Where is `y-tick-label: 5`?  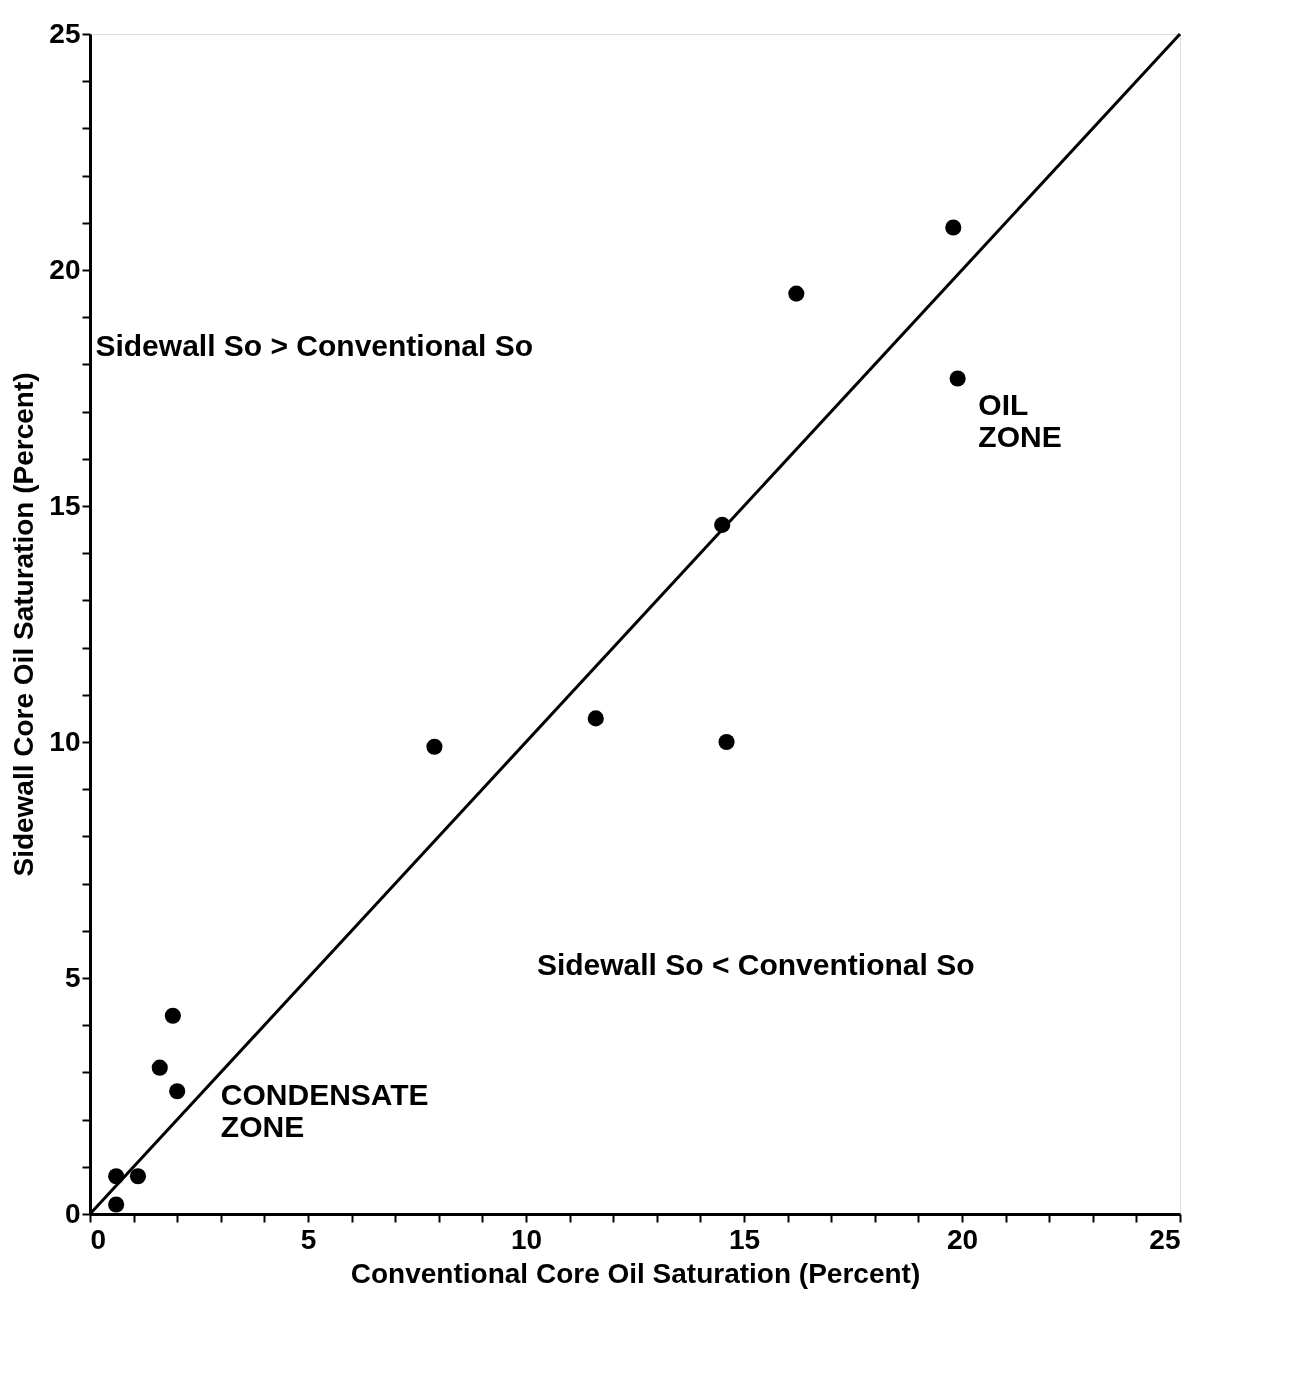
y-tick-label: 5 is located at coordinates (72, 977).